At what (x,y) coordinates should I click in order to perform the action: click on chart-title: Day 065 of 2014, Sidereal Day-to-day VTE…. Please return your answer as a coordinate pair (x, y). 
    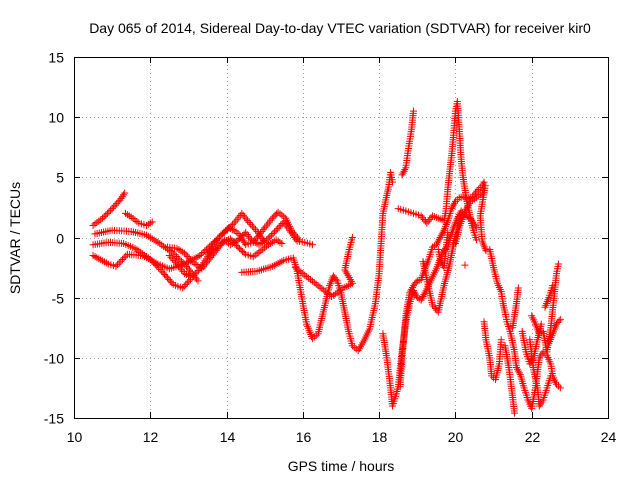
    Looking at the image, I should click on (340, 28).